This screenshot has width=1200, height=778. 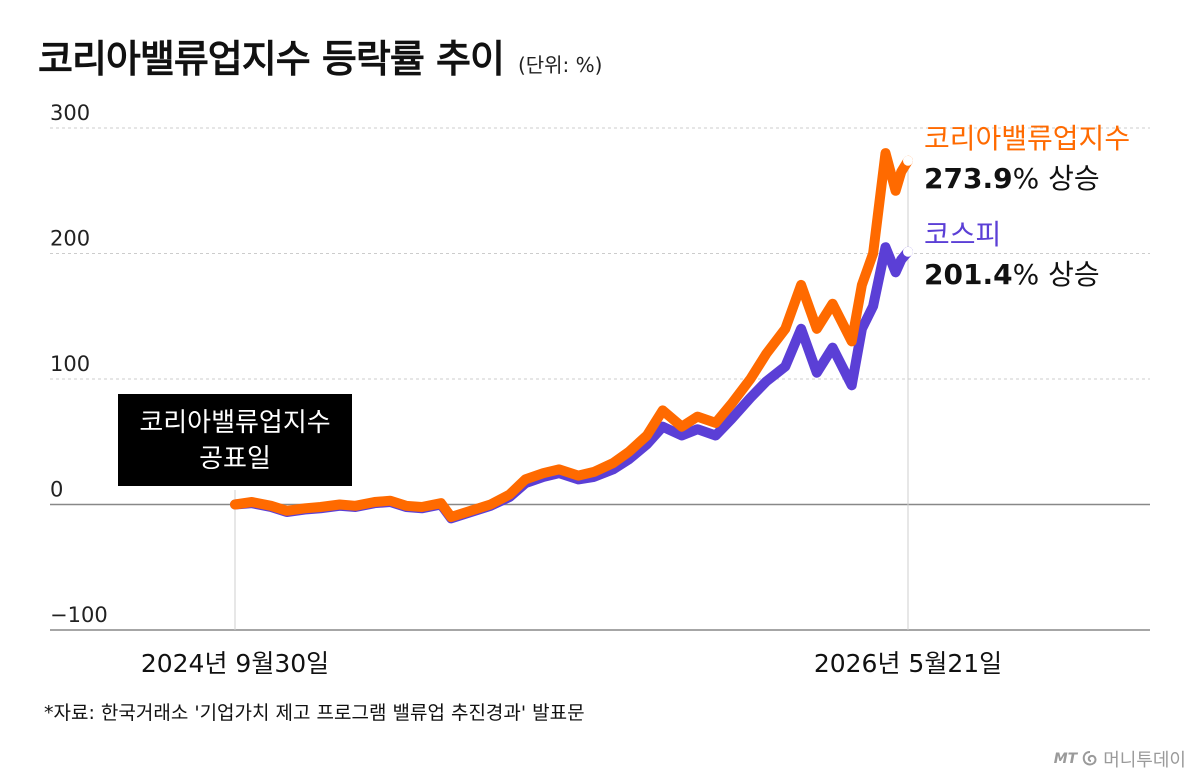 What do you see at coordinates (1027, 158) in the screenshot?
I see `value-up-end-label: 코리아밸류업지수 273.9% 상승` at bounding box center [1027, 158].